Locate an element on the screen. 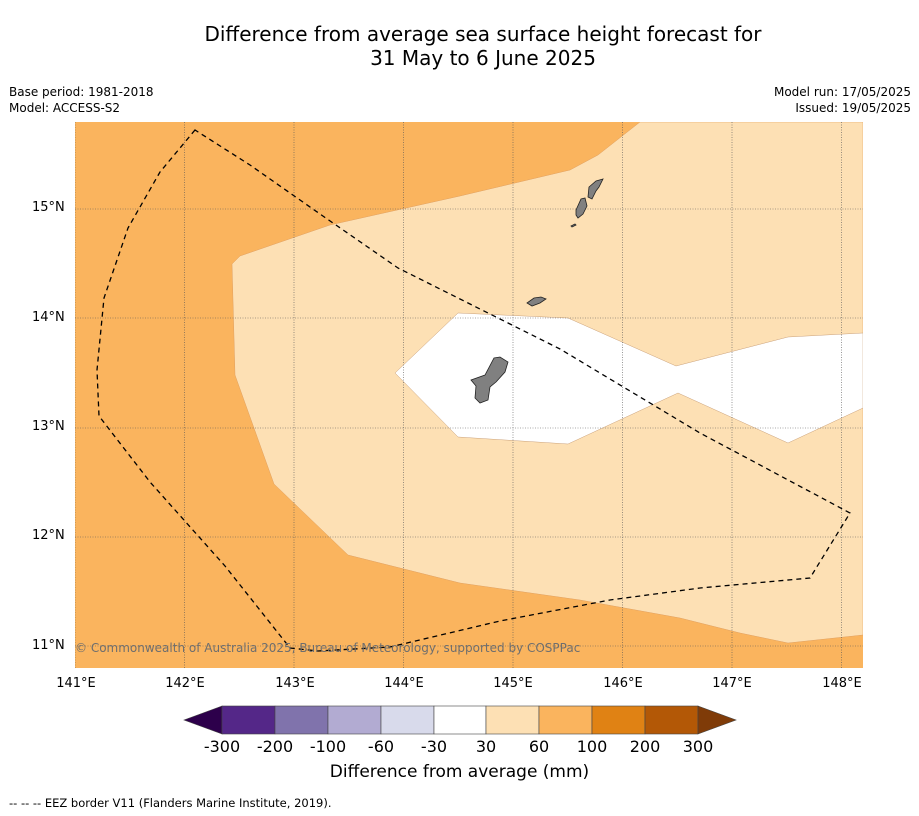  meta-right: Model run: 17/05/2025 Issued: 19/05/2025 is located at coordinates (842, 100).